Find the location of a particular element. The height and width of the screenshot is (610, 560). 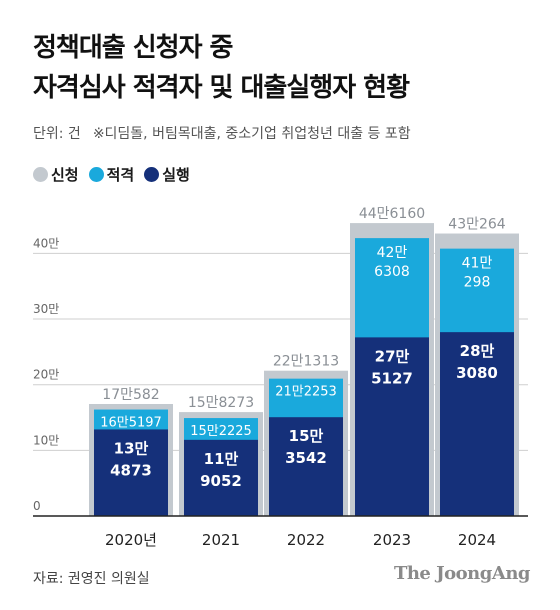

x-tick-label: 2020년 is located at coordinates (131, 540).